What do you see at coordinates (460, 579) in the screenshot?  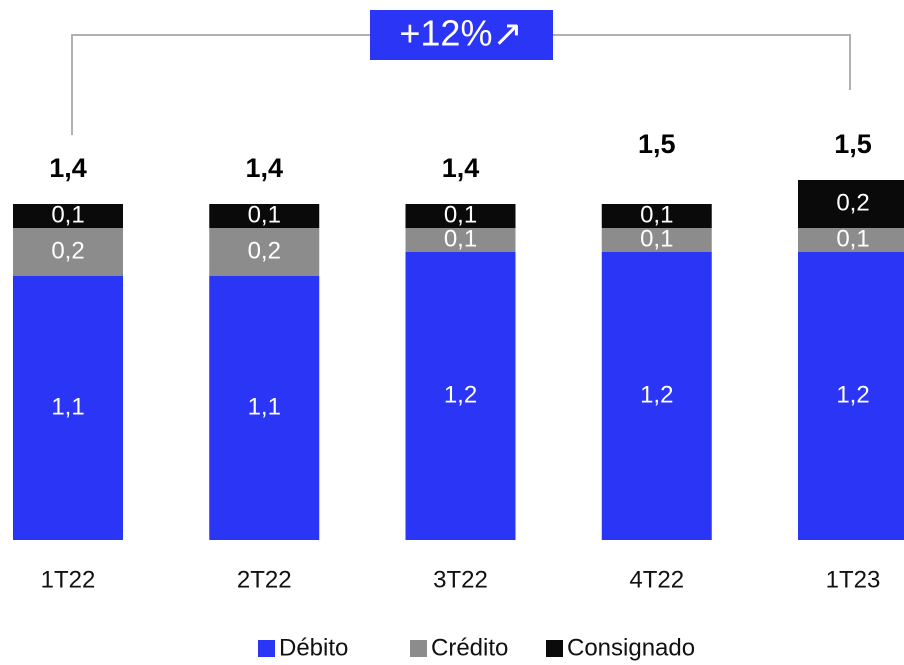 I see `x-tick-label: 3T22` at bounding box center [460, 579].